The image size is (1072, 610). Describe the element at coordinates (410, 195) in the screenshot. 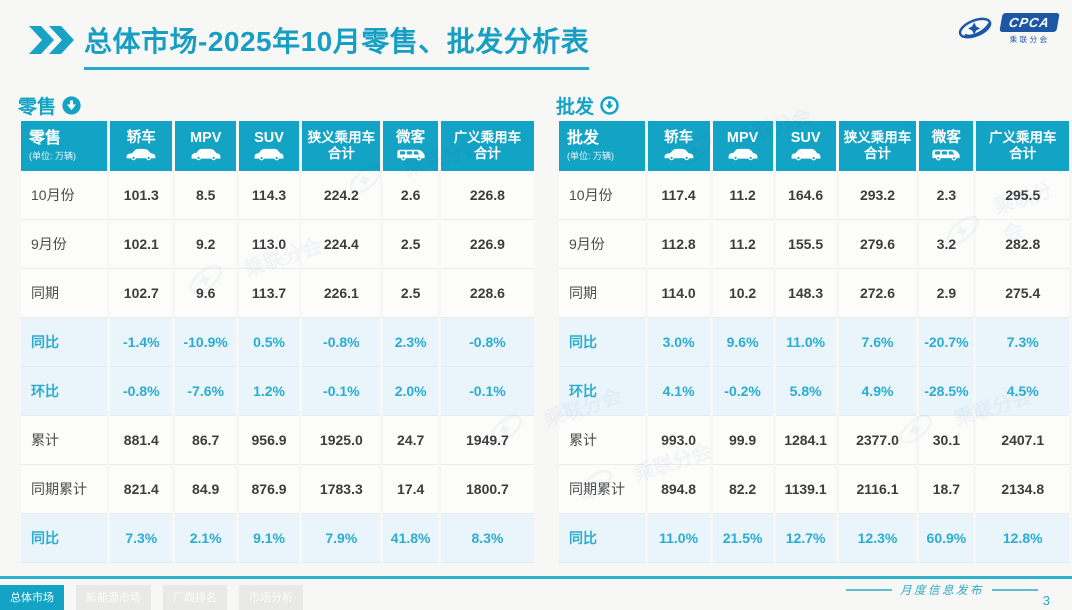

I see `value-cell: 2.6` at that location.